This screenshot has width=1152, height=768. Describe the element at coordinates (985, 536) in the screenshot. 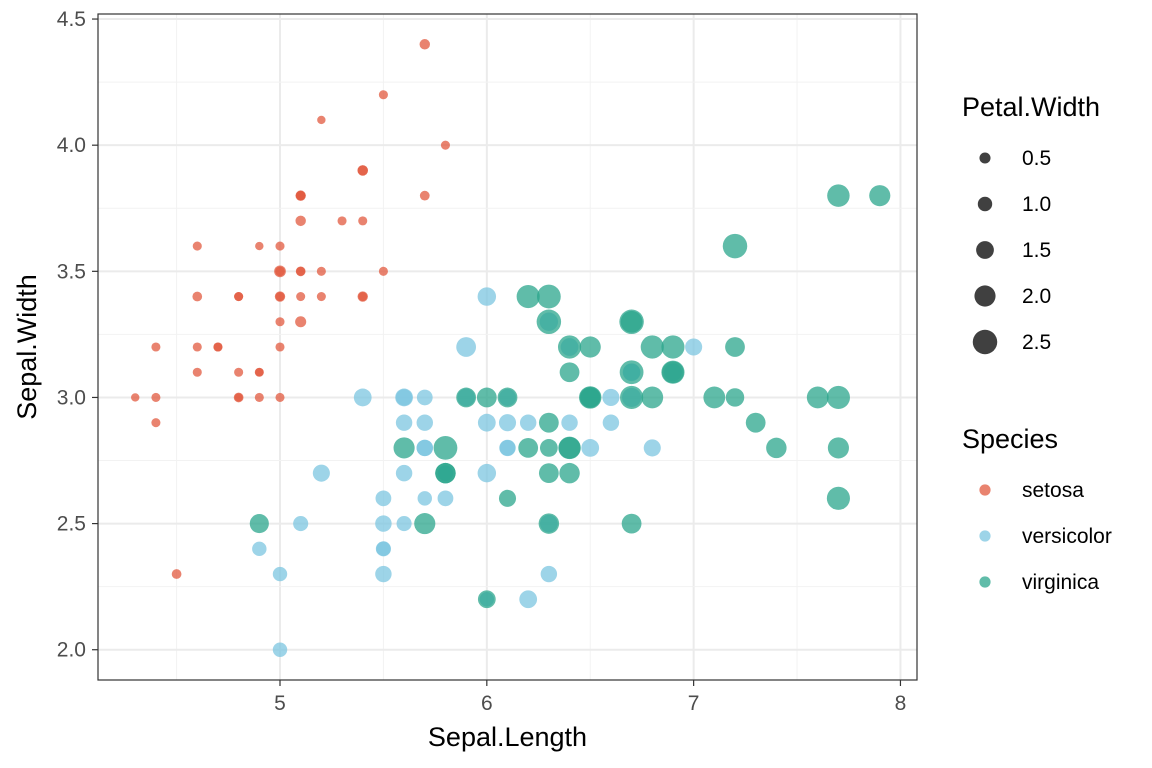

I see `species-legend-key-versicolor` at that location.